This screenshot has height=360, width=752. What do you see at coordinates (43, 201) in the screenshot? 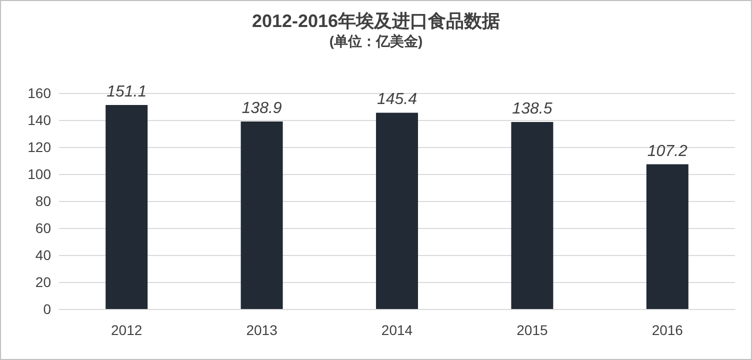
I see `y-tick-label: 80` at bounding box center [43, 201].